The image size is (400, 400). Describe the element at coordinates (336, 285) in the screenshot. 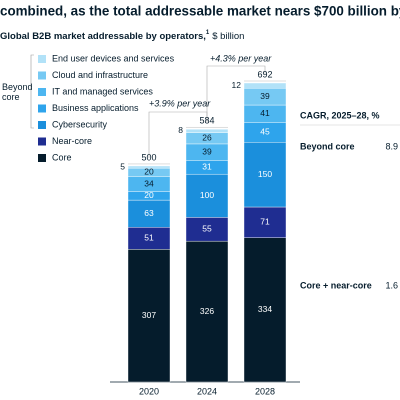

I see `cagr-label: Core + near-core` at that location.